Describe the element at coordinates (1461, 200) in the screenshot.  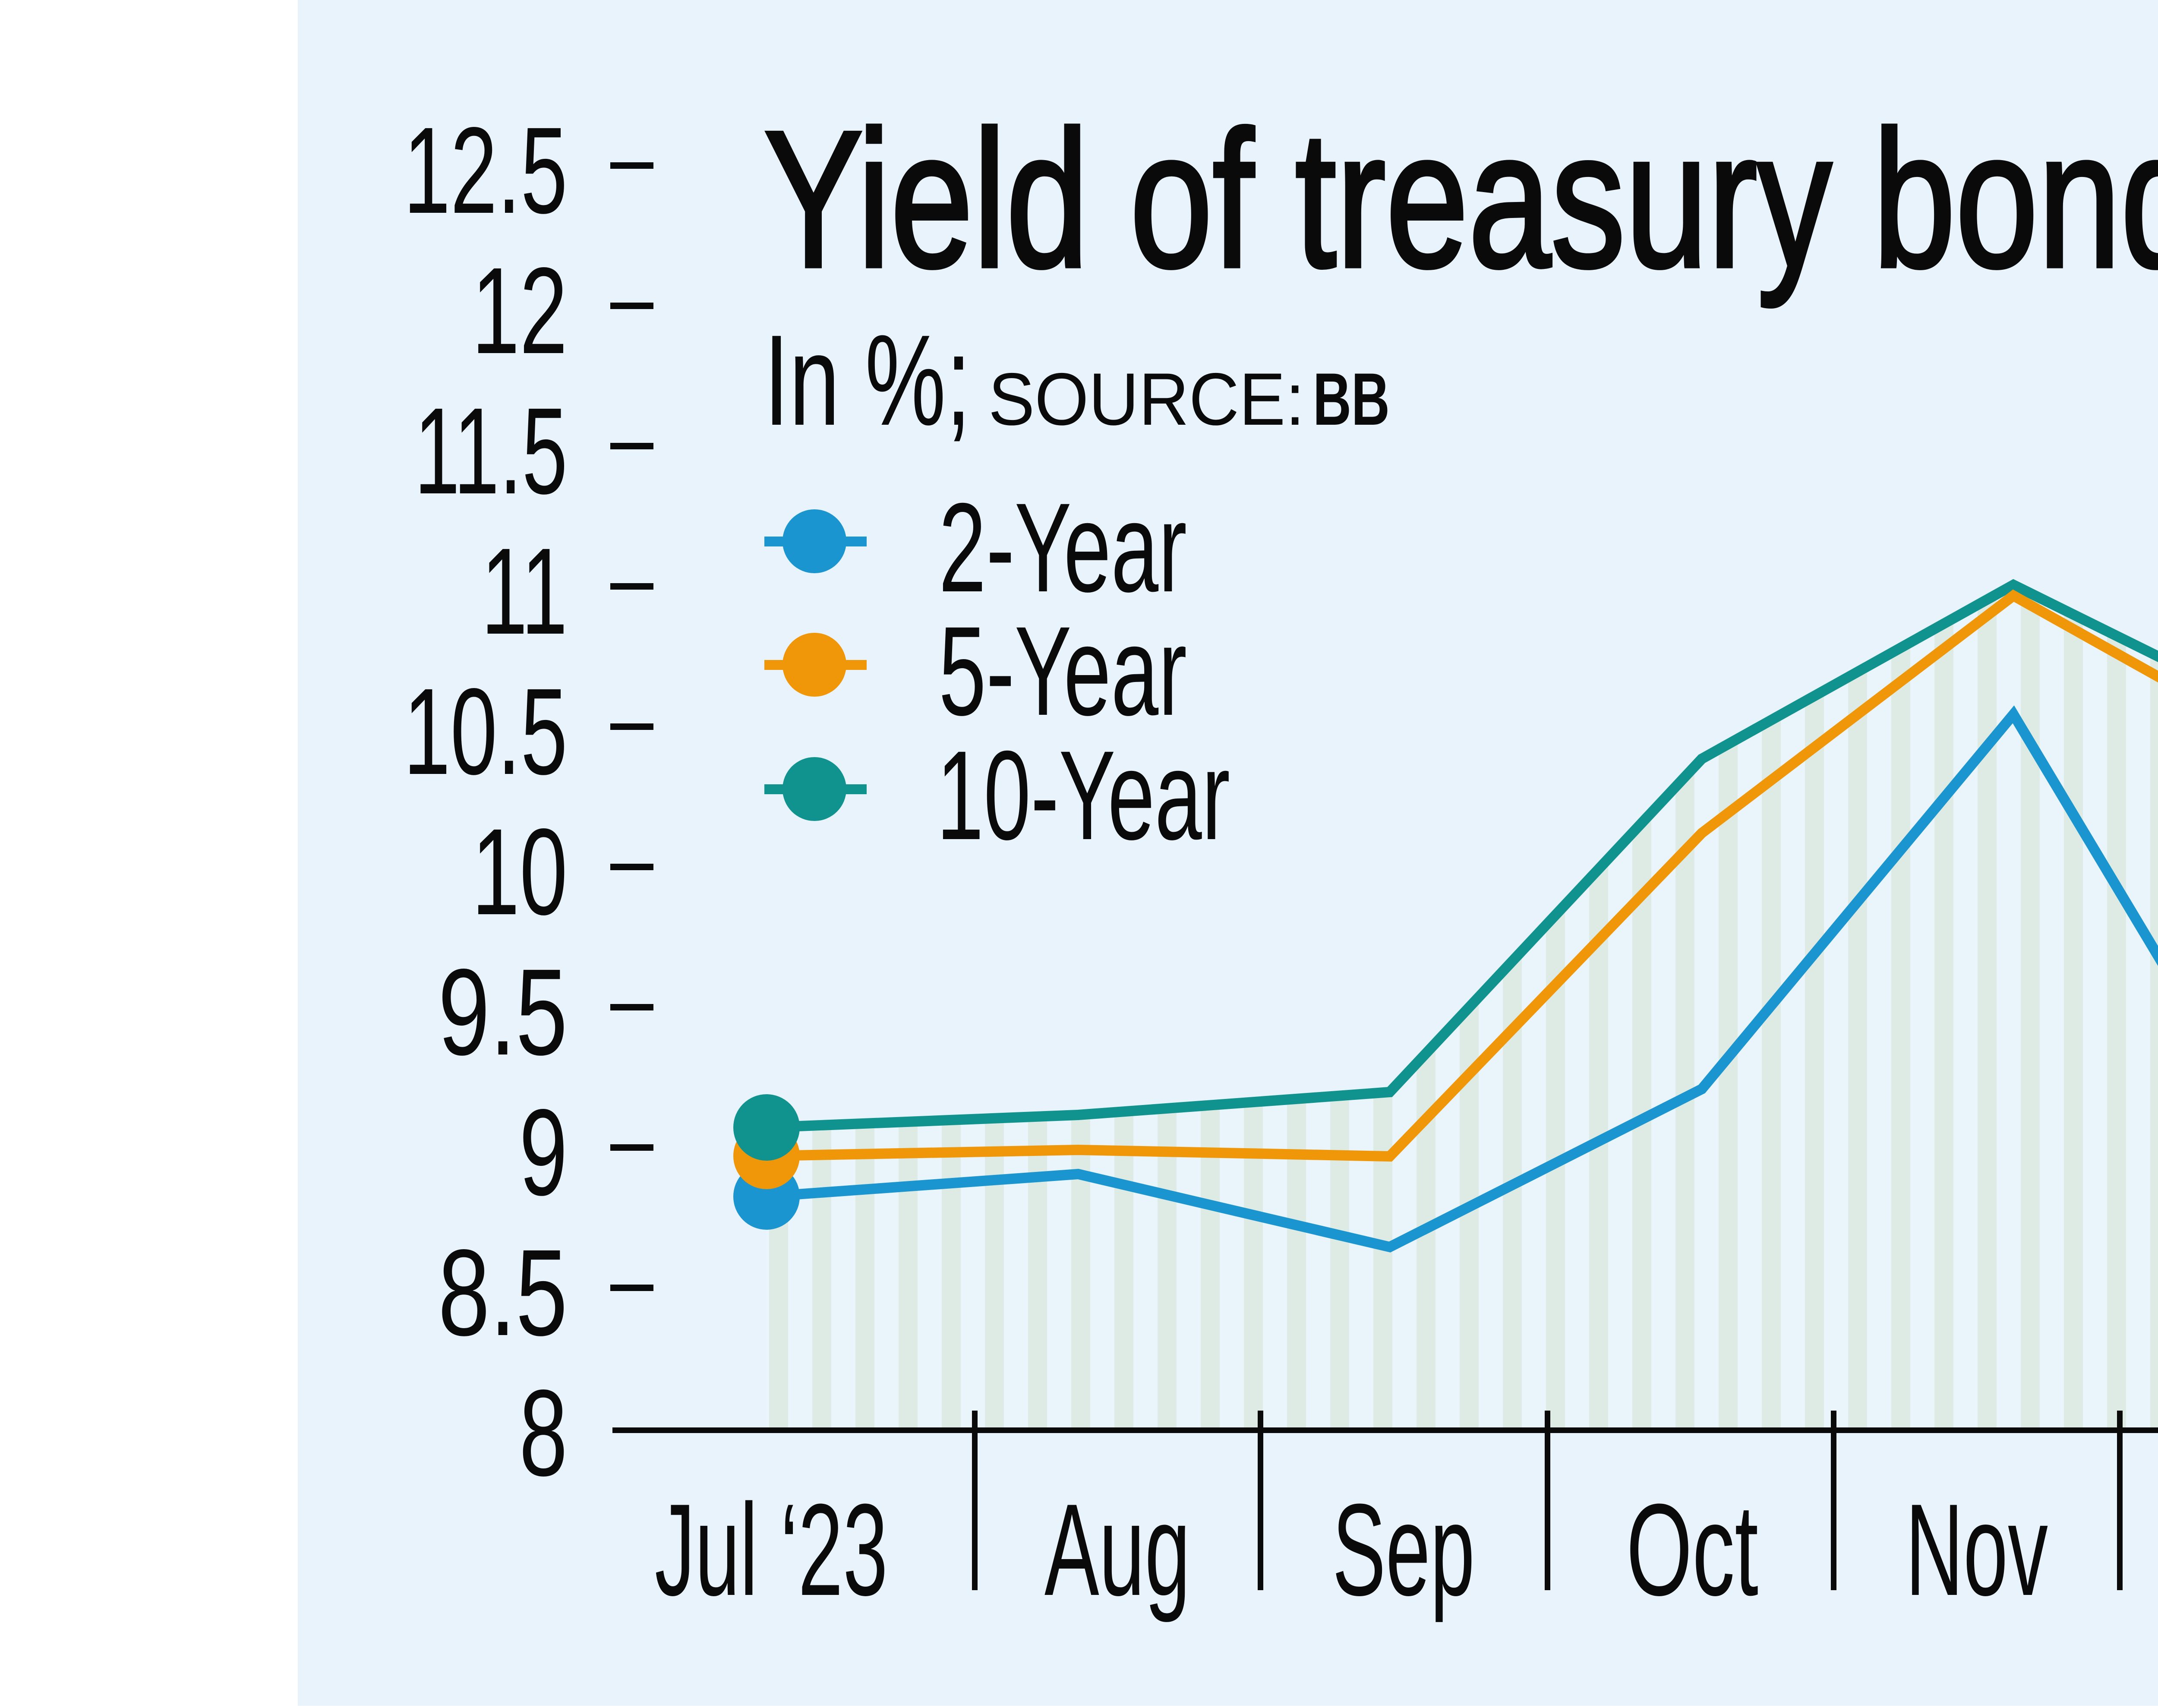
I see `svg-text: Yield of treasury bond` at that location.